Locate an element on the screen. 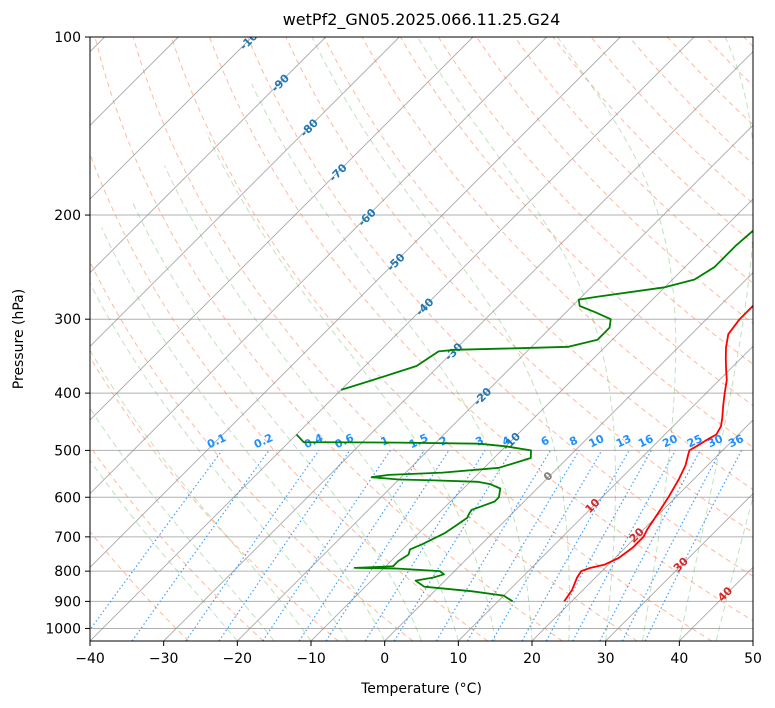 Image resolution: width=775 pixels, height=708 pixels. y-tick-label: 300 is located at coordinates (67, 320).